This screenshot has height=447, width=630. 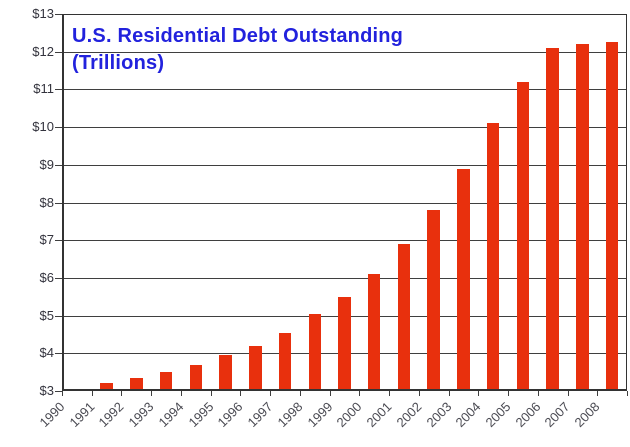 What do you see at coordinates (498, 415) in the screenshot?
I see `x-axis-label-2005: 2005` at bounding box center [498, 415].